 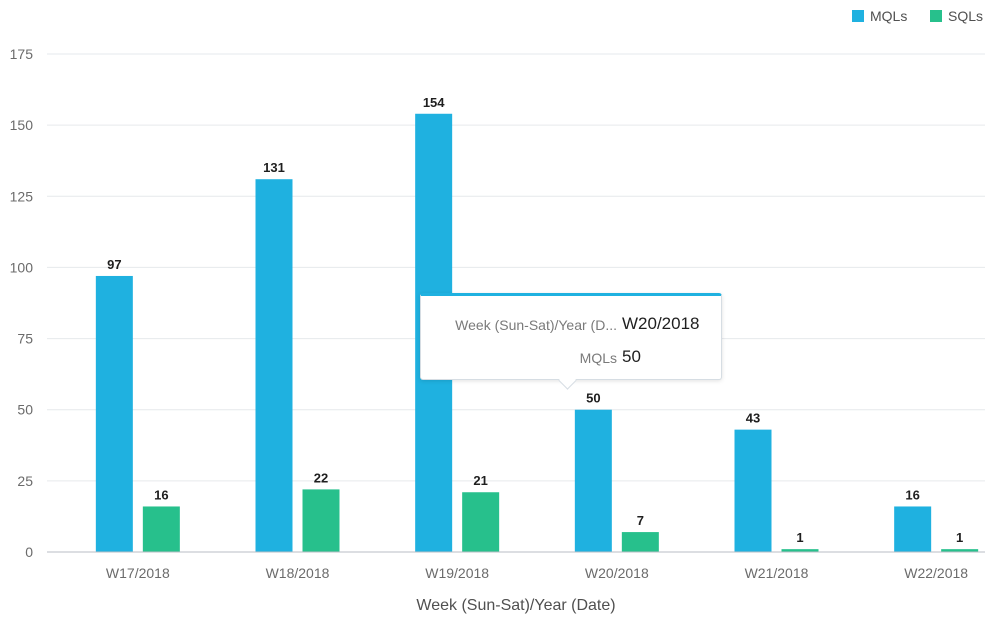 I want to click on y-tick-label: 175, so click(x=22, y=54).